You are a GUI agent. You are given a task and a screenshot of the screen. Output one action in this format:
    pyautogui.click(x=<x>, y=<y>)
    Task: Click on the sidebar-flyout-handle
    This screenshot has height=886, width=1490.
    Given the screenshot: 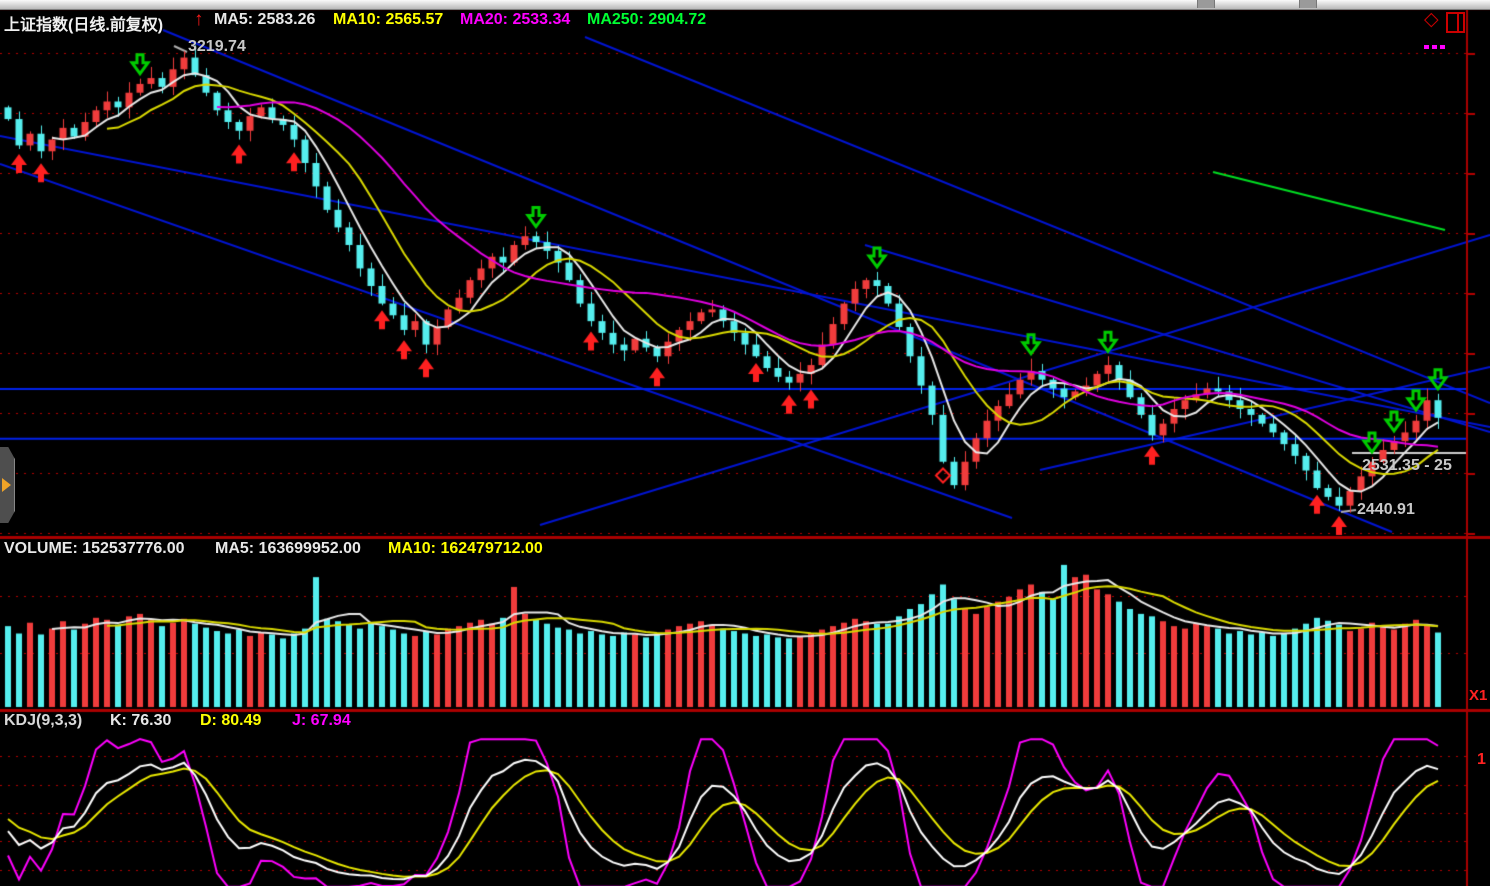 What is the action you would take?
    pyautogui.click(x=7, y=485)
    